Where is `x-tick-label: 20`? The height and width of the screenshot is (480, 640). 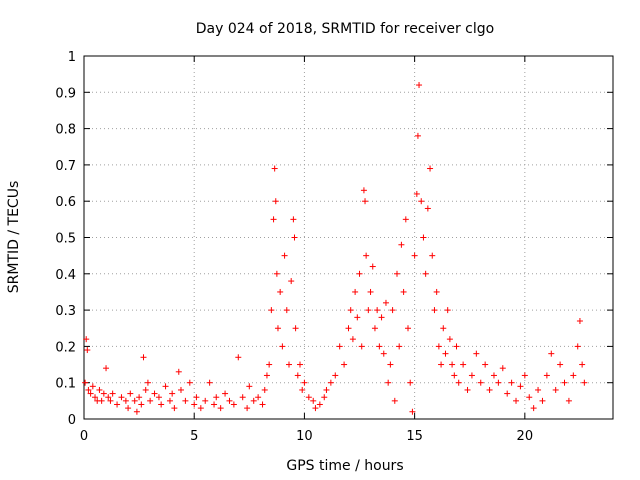 x-tick-label: 20 is located at coordinates (525, 436).